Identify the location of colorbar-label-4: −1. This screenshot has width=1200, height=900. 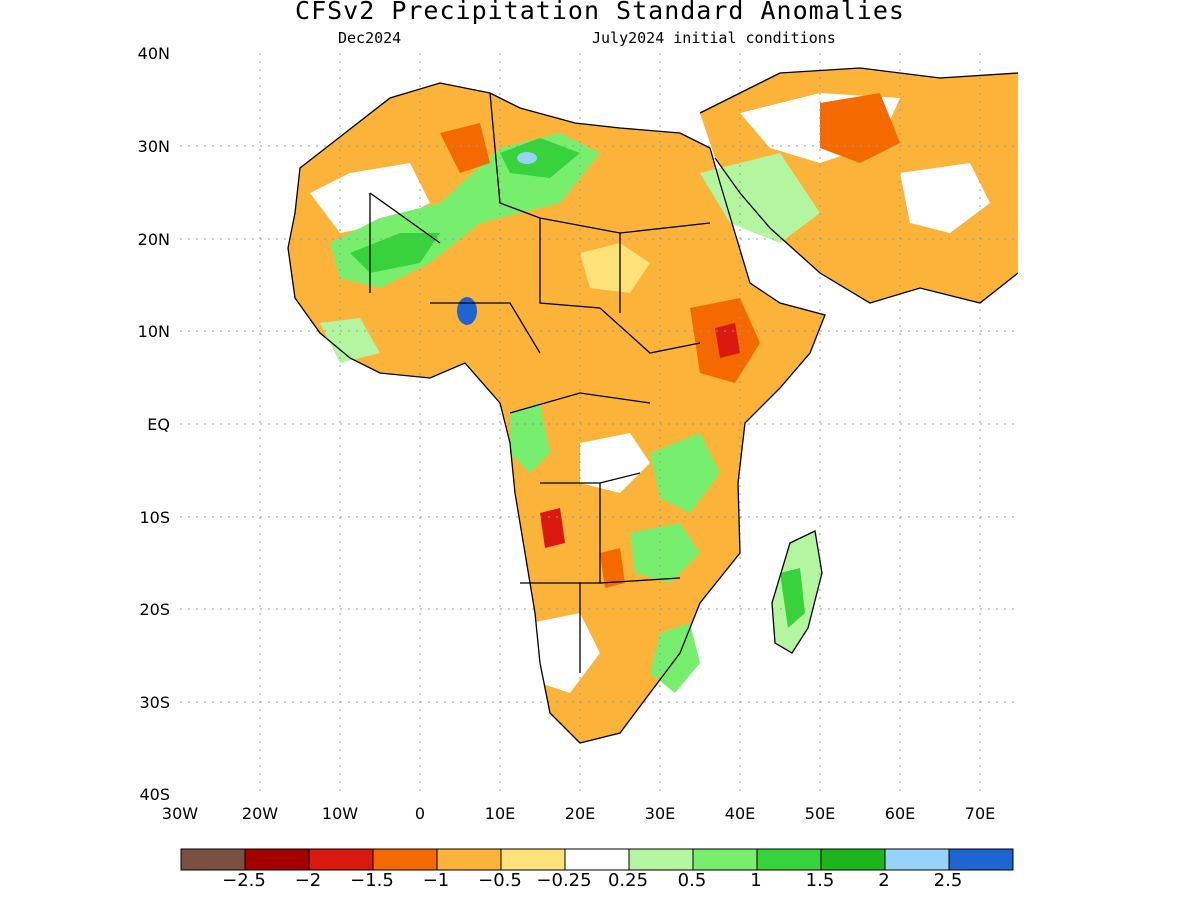
(436, 880).